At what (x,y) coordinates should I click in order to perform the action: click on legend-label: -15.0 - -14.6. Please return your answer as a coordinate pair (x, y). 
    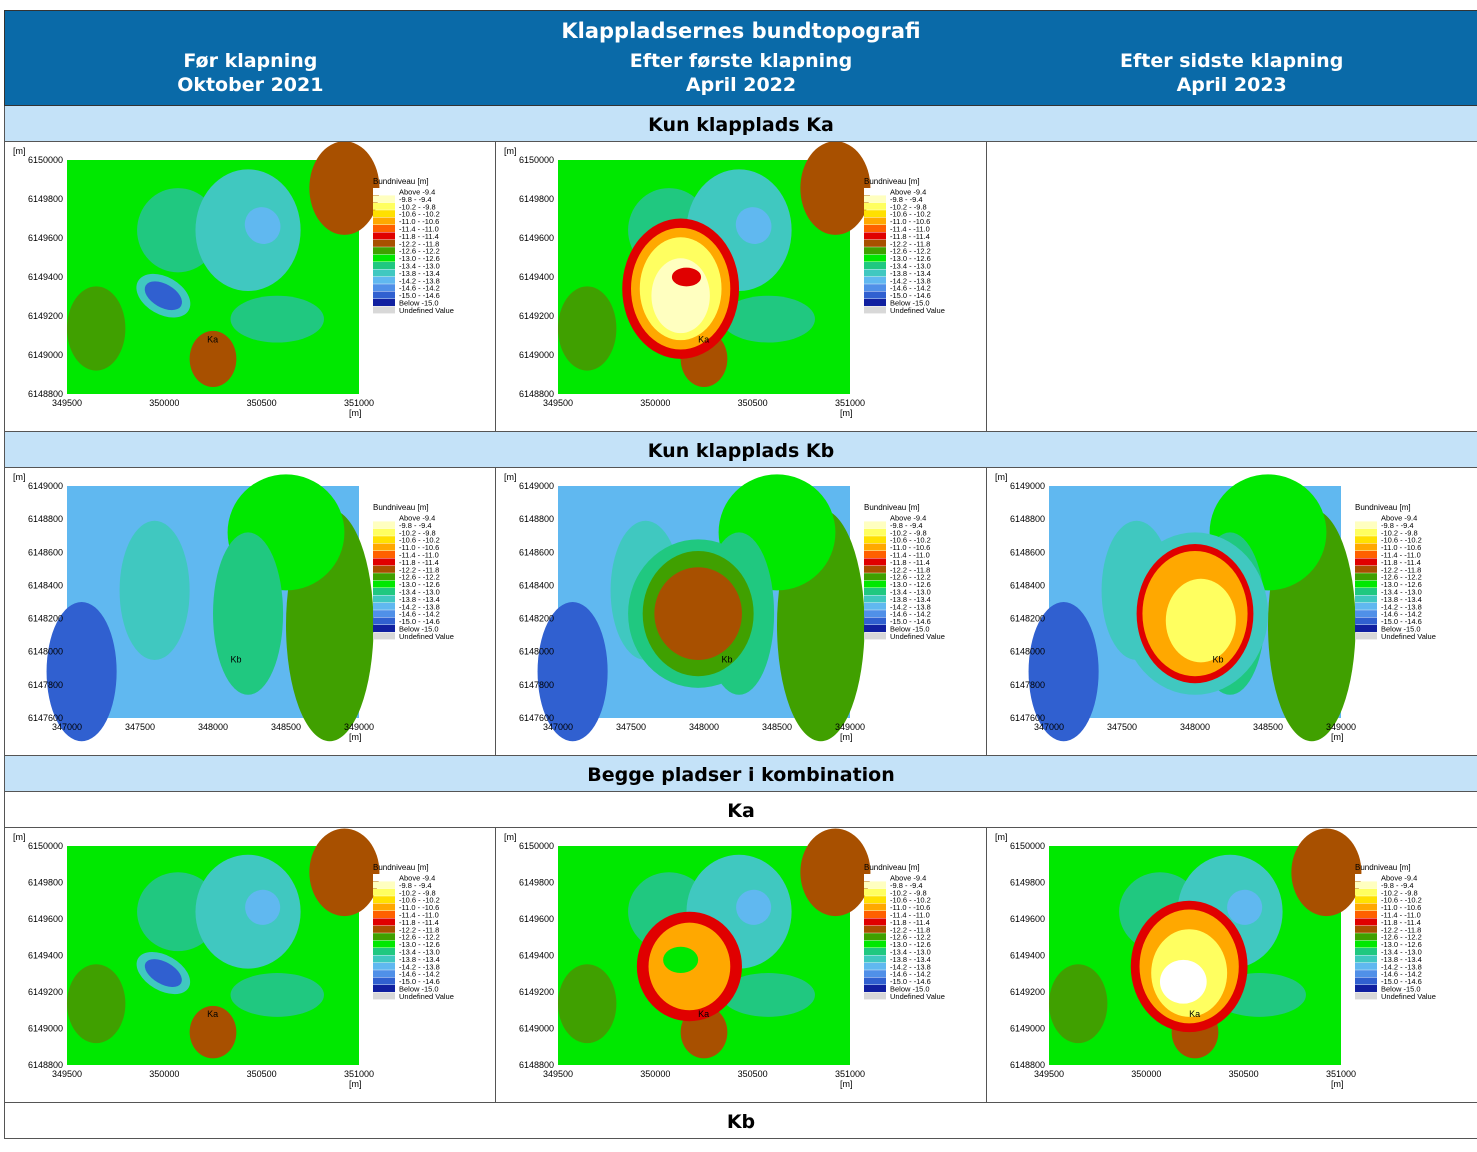
    Looking at the image, I should click on (1401, 981).